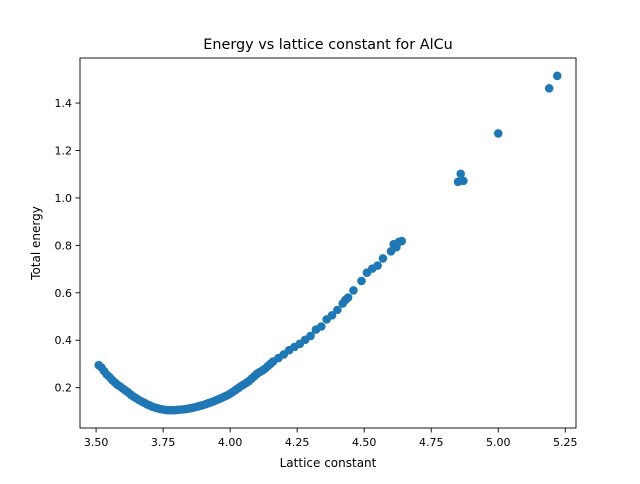 The height and width of the screenshot is (484, 640). What do you see at coordinates (96, 442) in the screenshot?
I see `x-tick-label: 3.50` at bounding box center [96, 442].